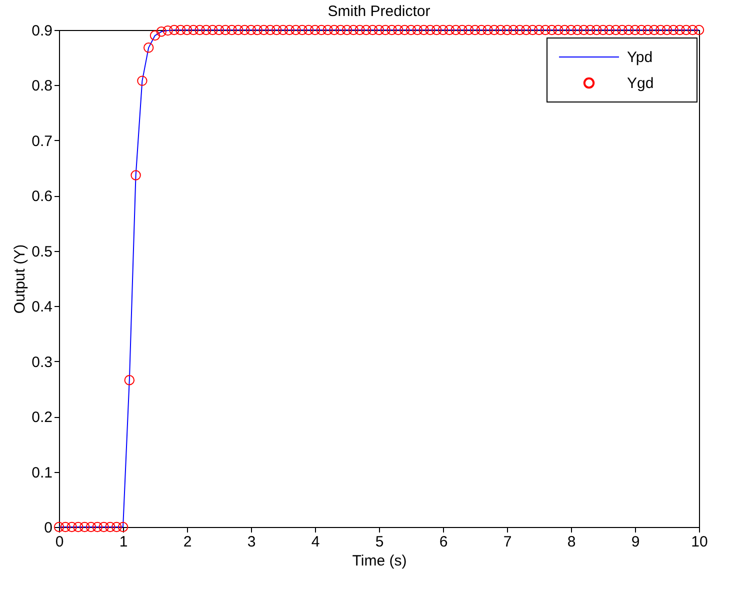 This screenshot has height=592, width=730. I want to click on y-tick-label: 0.4, so click(42, 307).